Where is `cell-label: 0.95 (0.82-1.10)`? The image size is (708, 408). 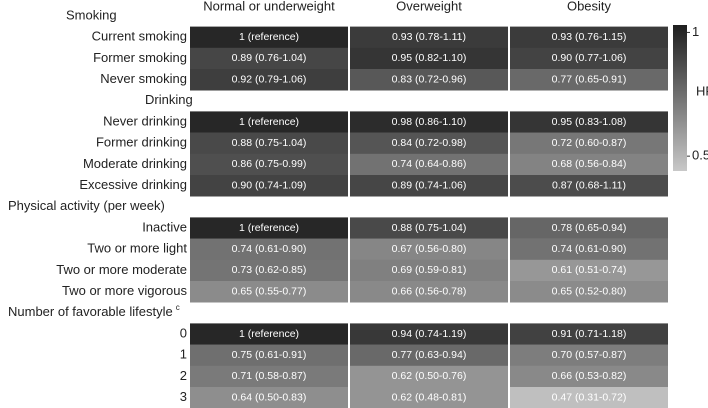
cell-label: 0.95 (0.82-1.10) is located at coordinates (429, 58).